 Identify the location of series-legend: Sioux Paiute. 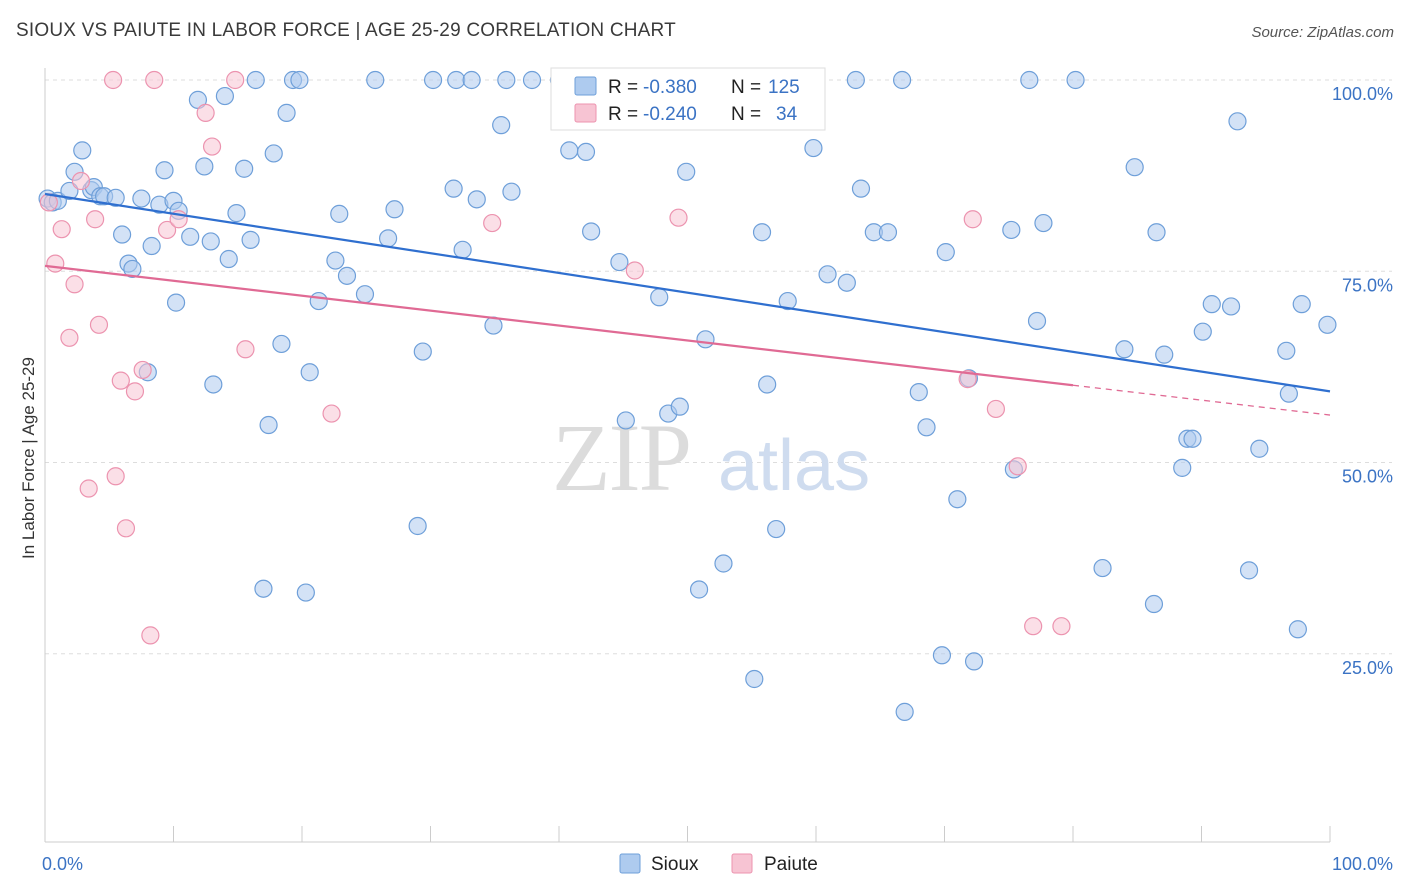
(718, 864).